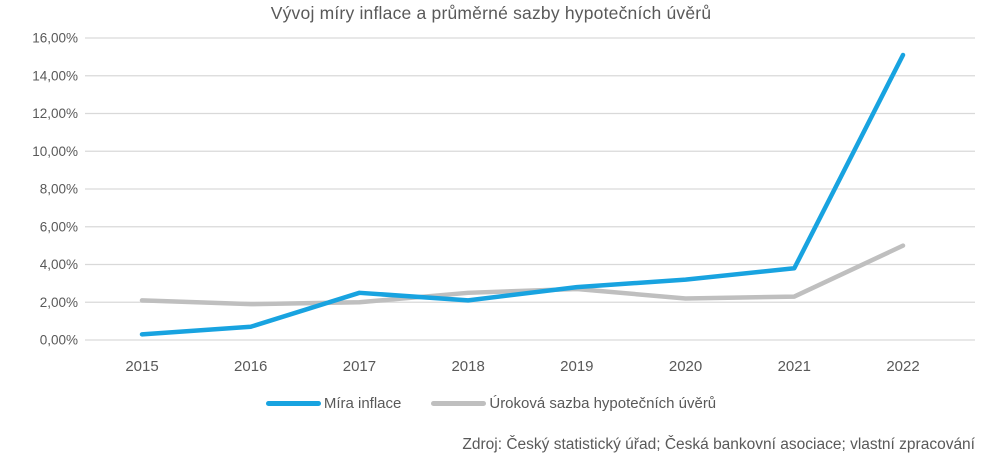 The image size is (982, 463). Describe the element at coordinates (794, 366) in the screenshot. I see `x-axis-tick-label: 2021` at that location.